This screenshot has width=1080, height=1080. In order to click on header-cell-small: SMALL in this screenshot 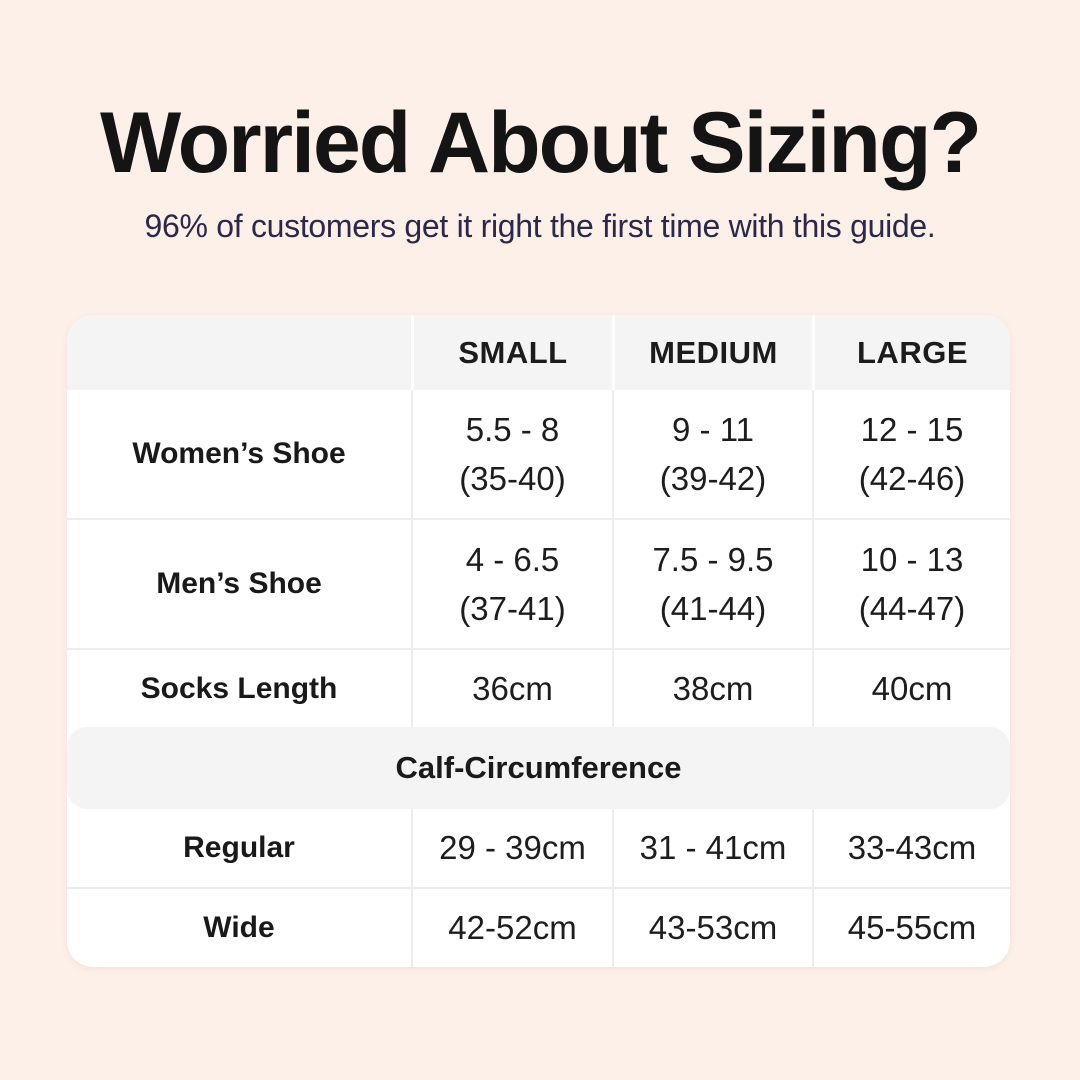, I will do `click(511, 352)`.